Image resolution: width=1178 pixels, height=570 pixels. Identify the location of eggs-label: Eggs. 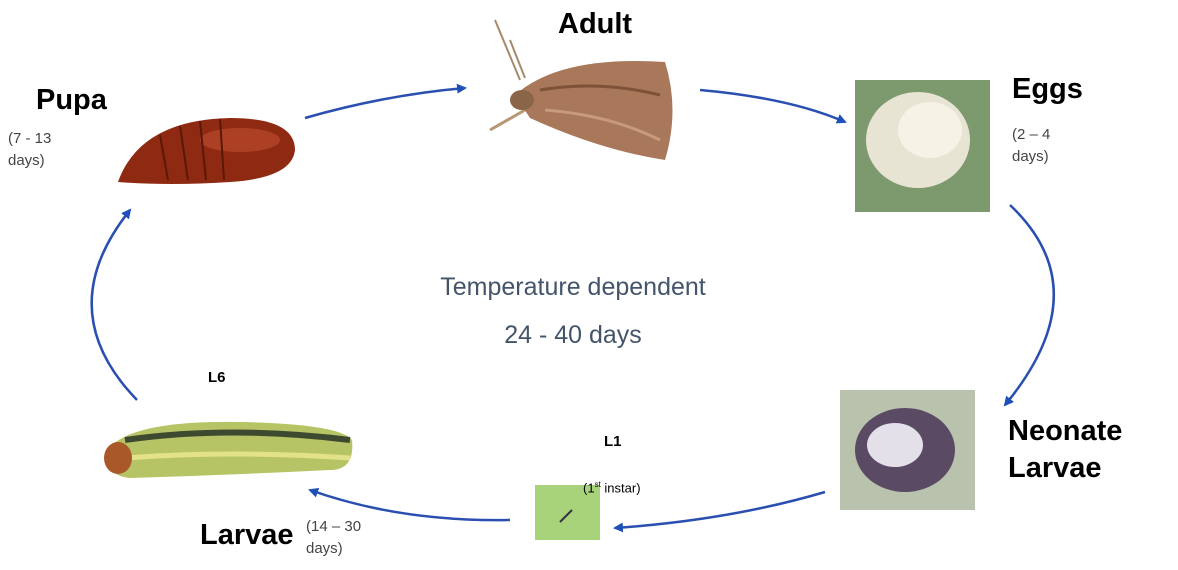
(1047, 89).